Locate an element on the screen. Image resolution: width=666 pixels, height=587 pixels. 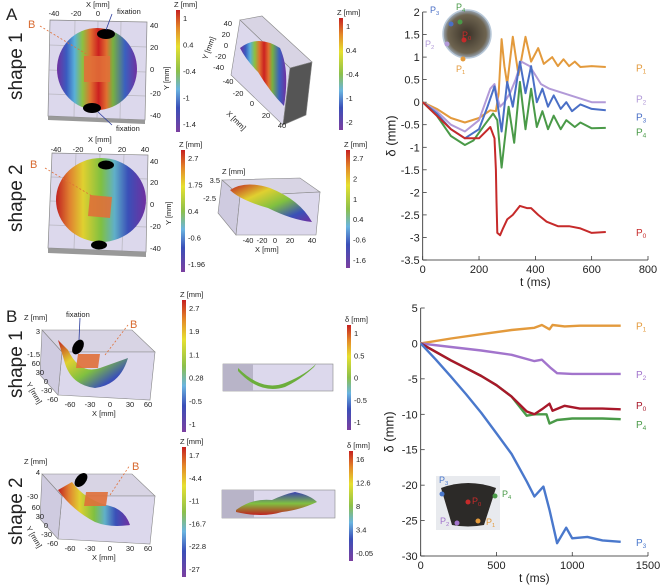
z-tick-label: -30 is located at coordinates (32, 496).